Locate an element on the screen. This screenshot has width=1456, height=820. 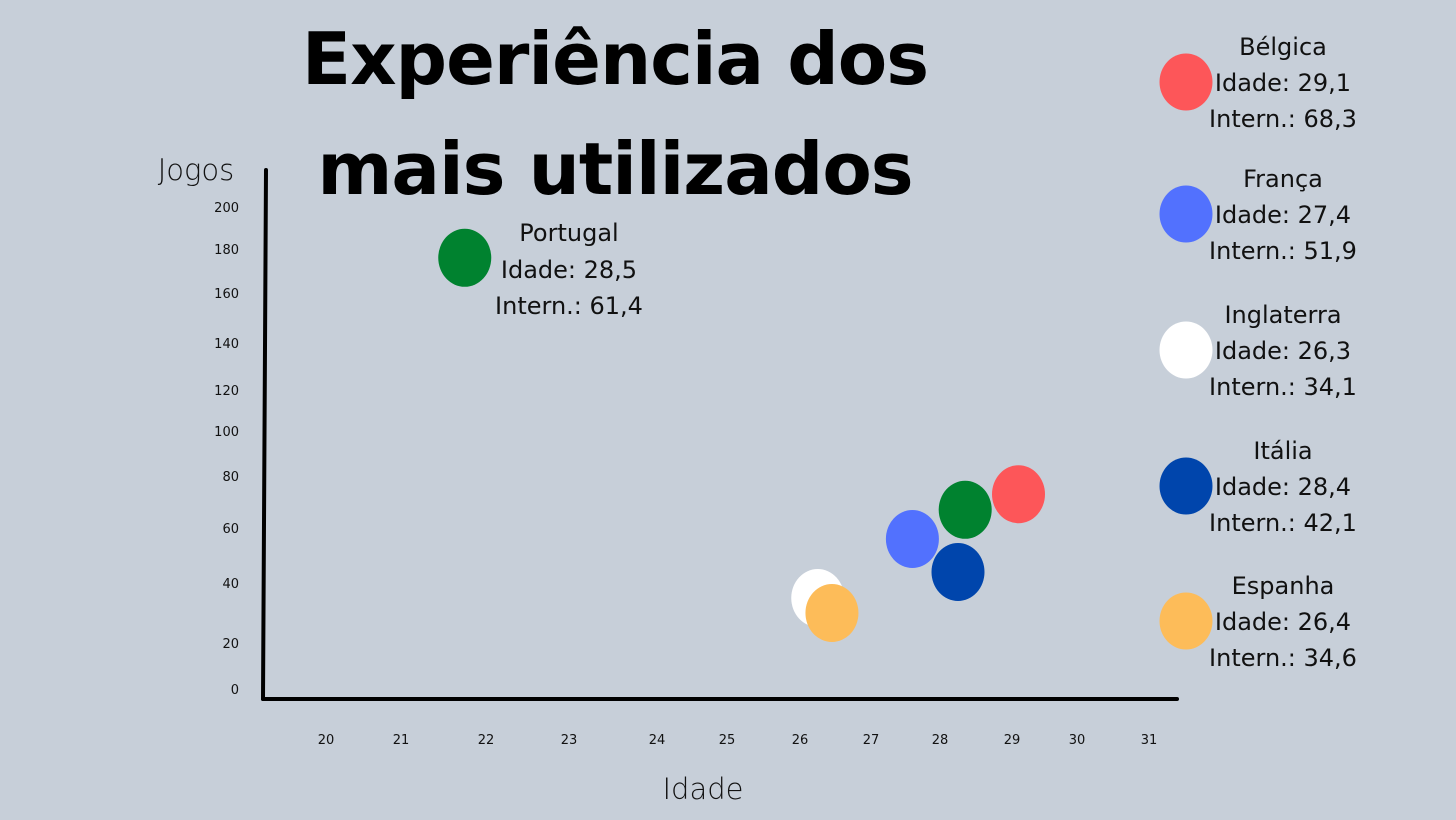
x-tick-label: 27 is located at coordinates (871, 740).